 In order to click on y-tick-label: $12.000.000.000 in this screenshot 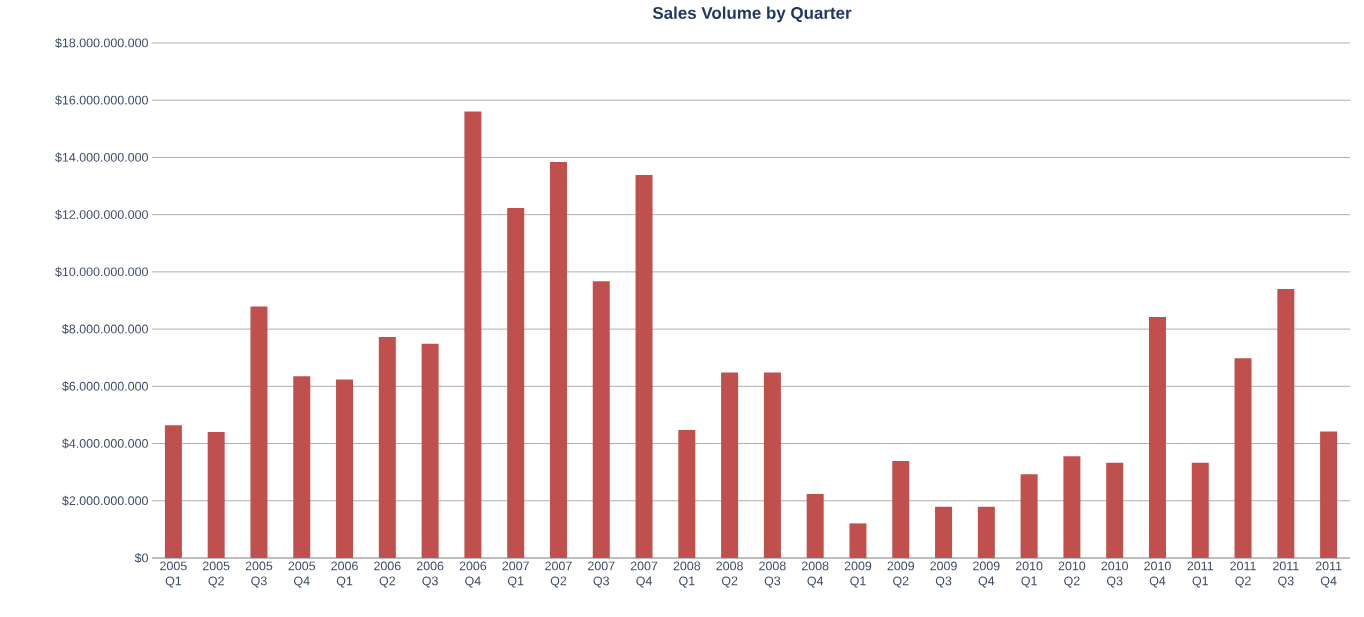, I will do `click(101, 214)`.